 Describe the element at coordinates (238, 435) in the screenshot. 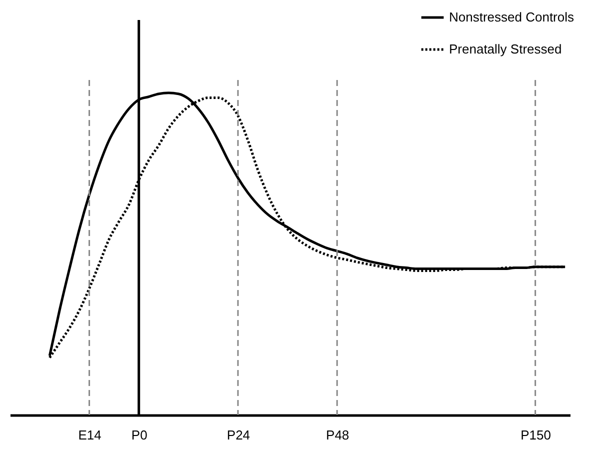

I see `x-tick-label: P24` at that location.